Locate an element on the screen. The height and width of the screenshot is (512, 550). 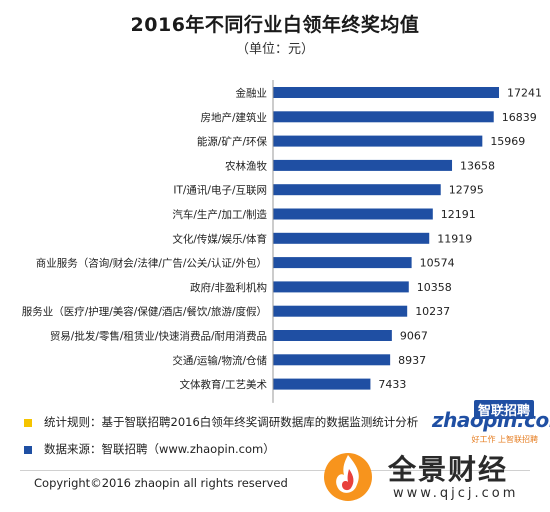
zhaopin-logo-cn: 智联招聘 is located at coordinates (503, 409).